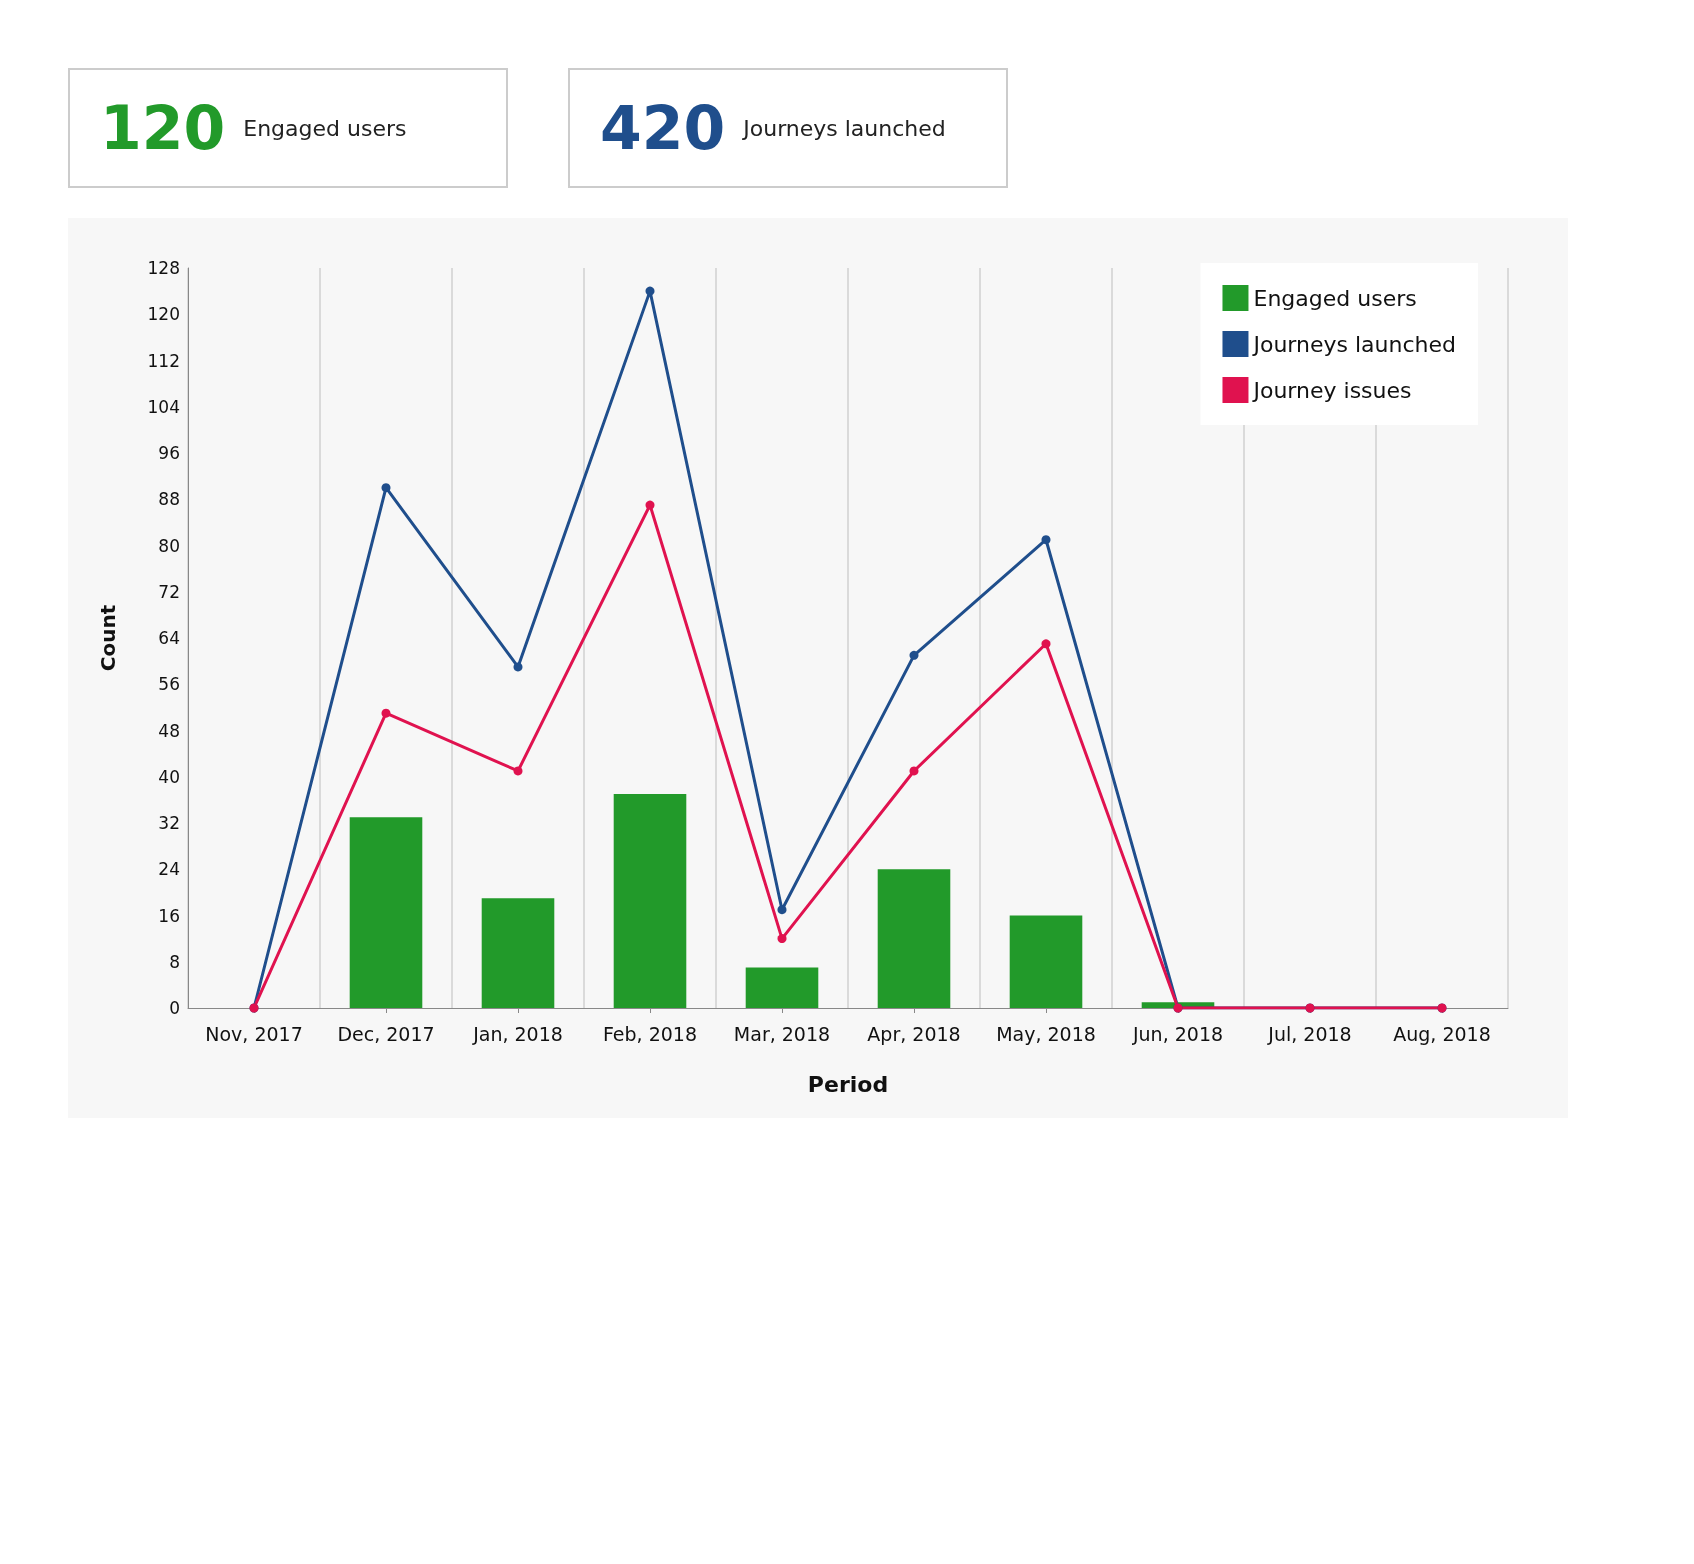 The height and width of the screenshot is (1564, 1694). Describe the element at coordinates (169, 591) in the screenshot. I see `y-tick-label: 72` at that location.